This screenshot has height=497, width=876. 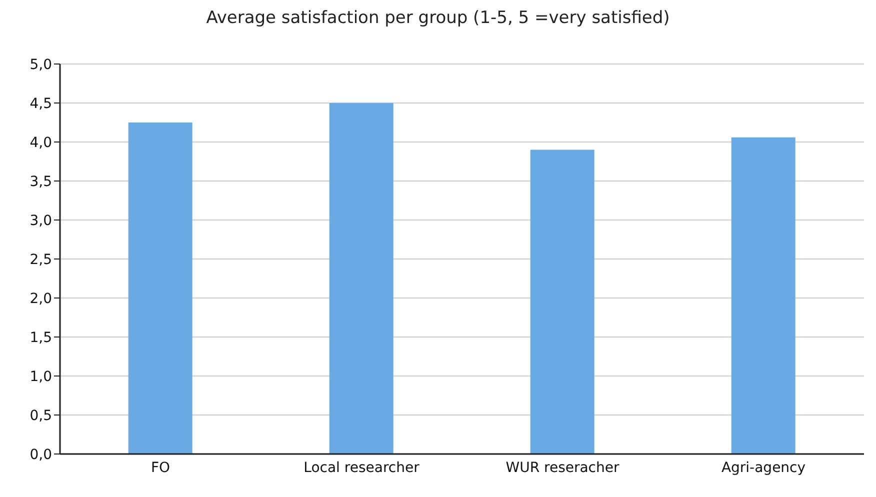 I want to click on y-tick-label: 2,0, so click(x=41, y=298).